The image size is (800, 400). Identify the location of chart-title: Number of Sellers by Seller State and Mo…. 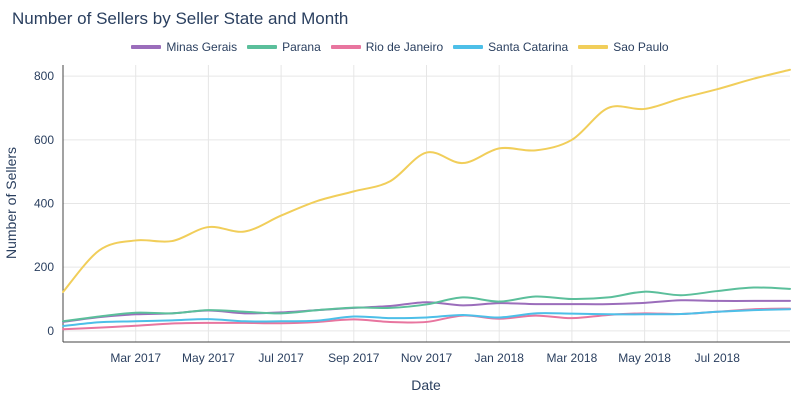
(180, 18).